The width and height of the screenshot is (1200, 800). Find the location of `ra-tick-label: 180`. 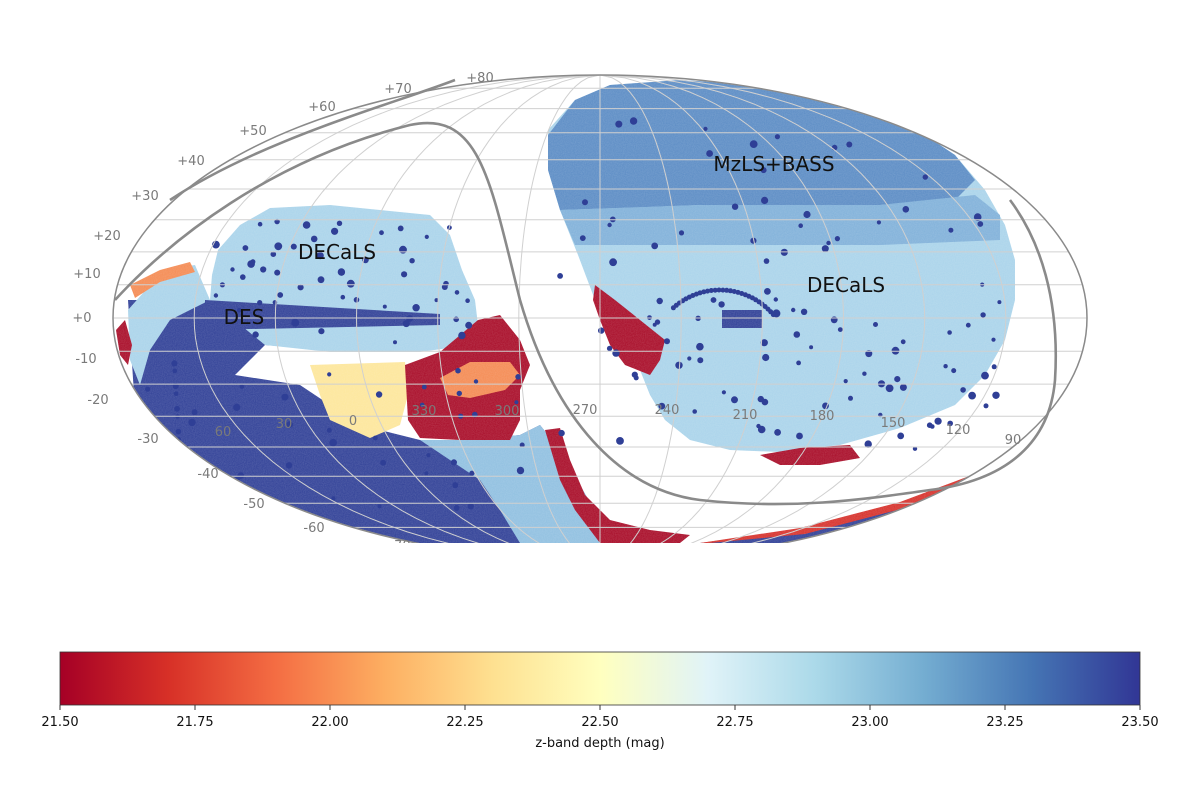

ra-tick-label: 180 is located at coordinates (822, 416).